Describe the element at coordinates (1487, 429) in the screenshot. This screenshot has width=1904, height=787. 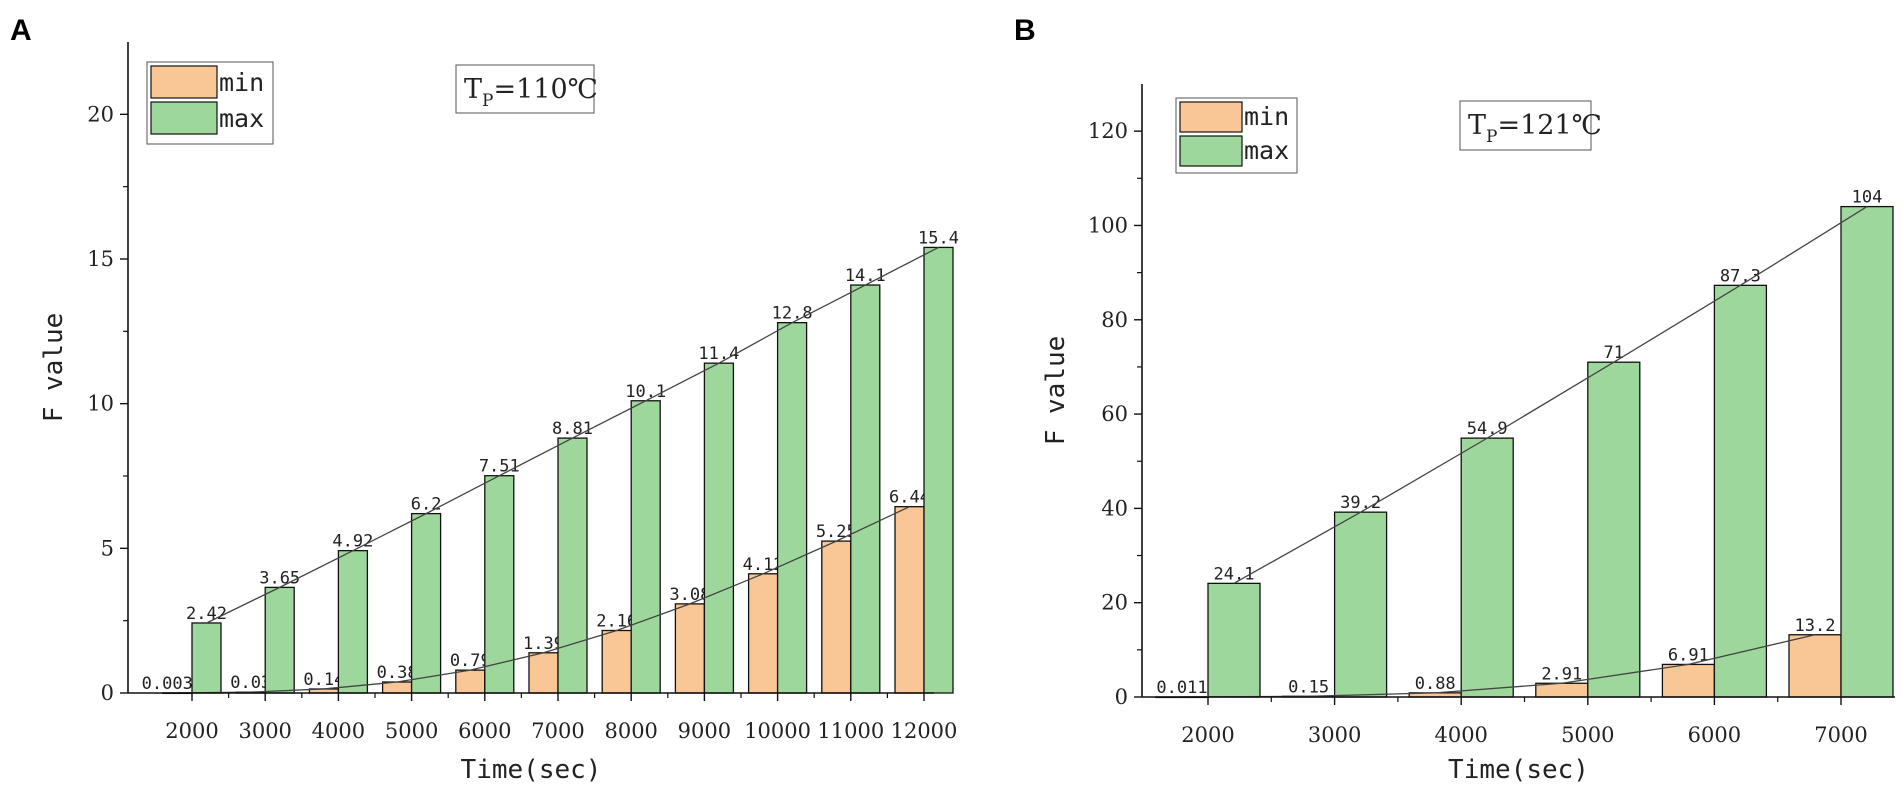
I see `data-label-max-4000: 54.9` at that location.